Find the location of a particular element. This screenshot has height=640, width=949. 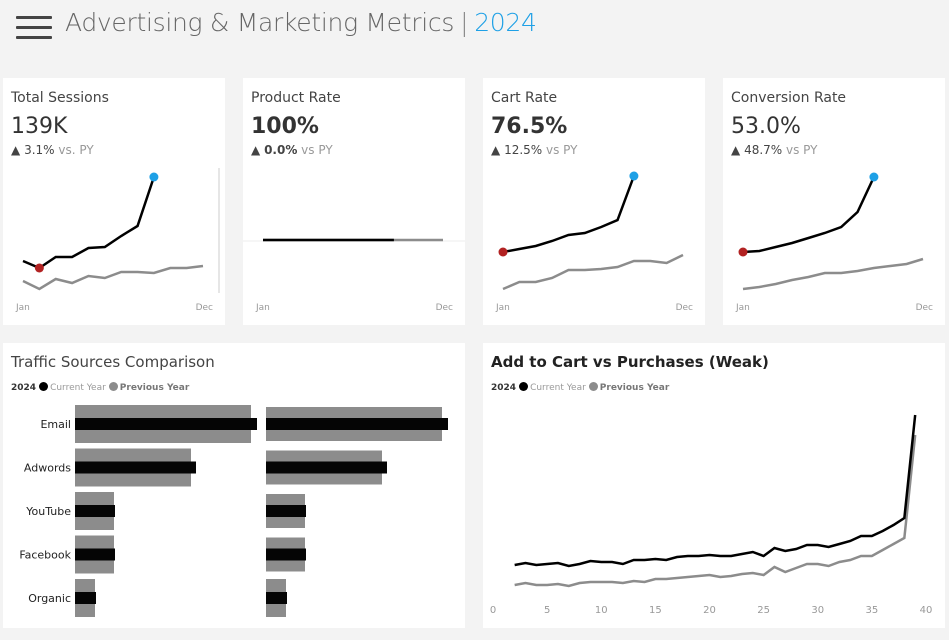

hamburger-menu-icon is located at coordinates (34, 28).